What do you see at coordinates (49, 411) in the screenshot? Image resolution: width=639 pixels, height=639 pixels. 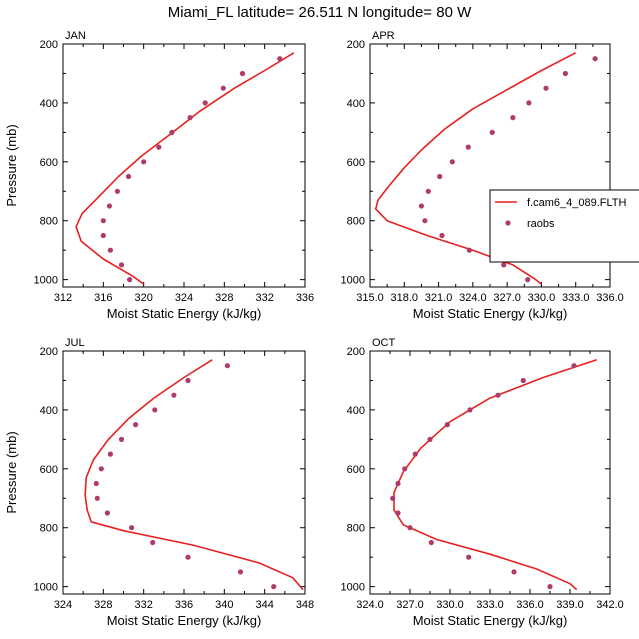 I see `jul-y-tick-label: 400` at bounding box center [49, 411].